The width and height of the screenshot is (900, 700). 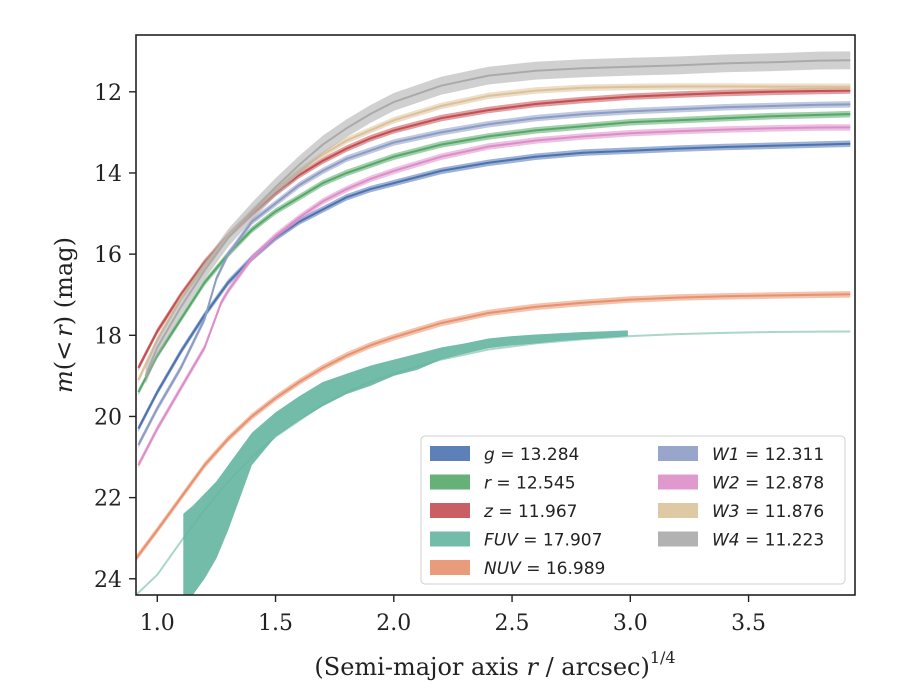 I want to click on legend-label-fuv: FUV = 17.907, so click(x=543, y=541).